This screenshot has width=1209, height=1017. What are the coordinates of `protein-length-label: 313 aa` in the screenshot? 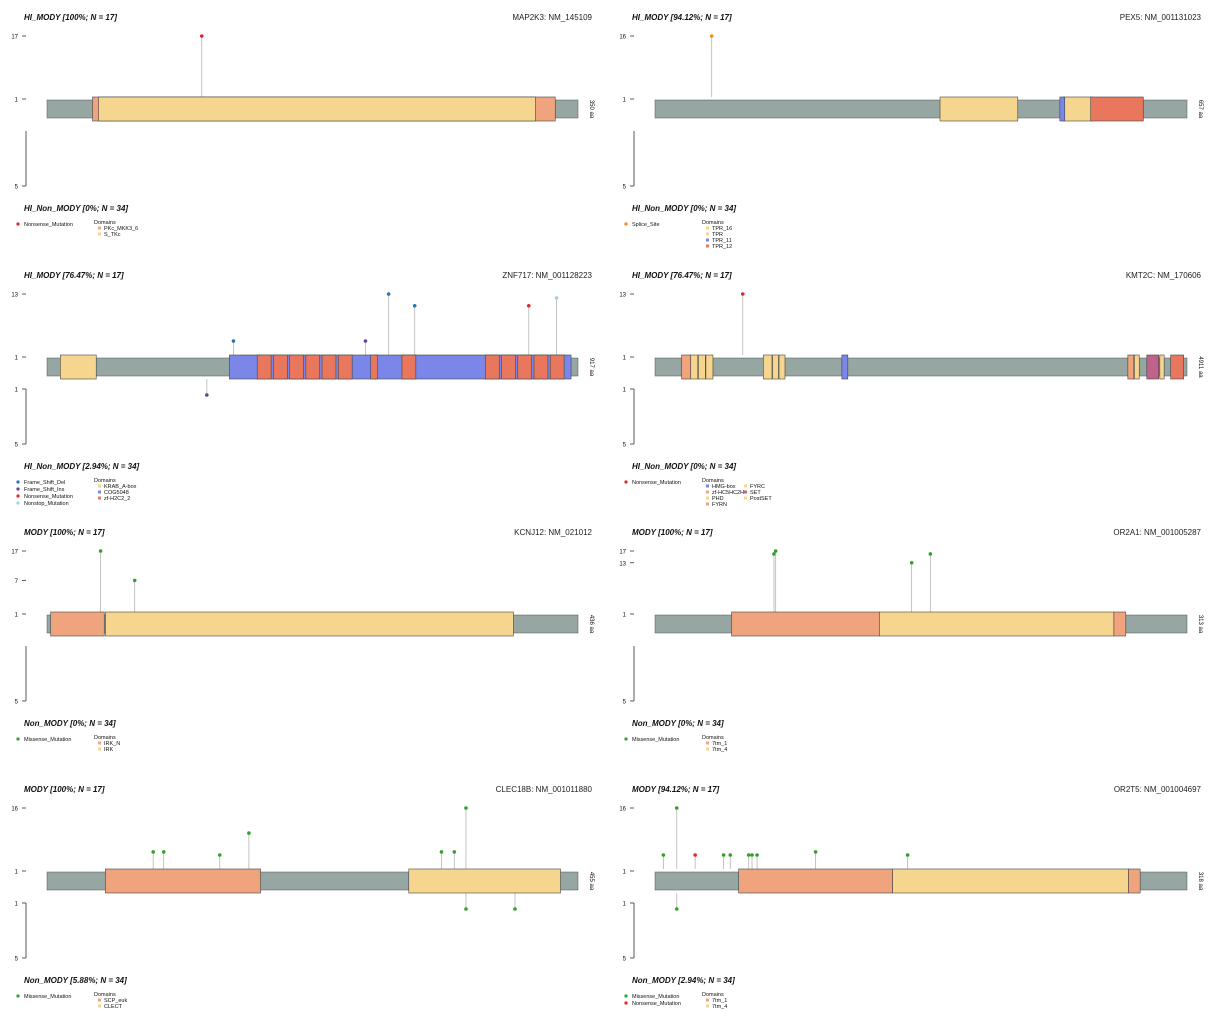 It's located at (1200, 624).